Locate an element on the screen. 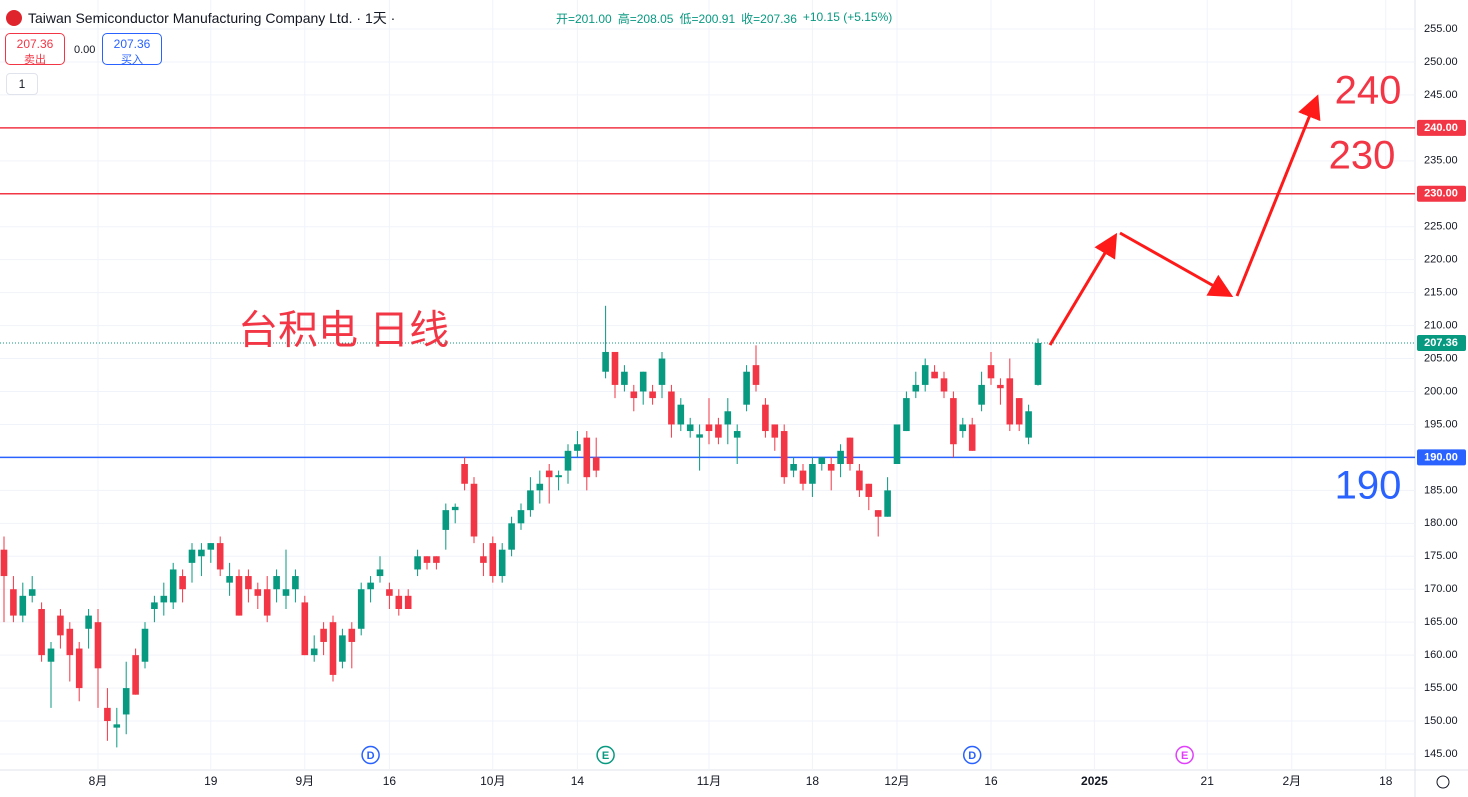  x-tick-label: 16 is located at coordinates (390, 781).